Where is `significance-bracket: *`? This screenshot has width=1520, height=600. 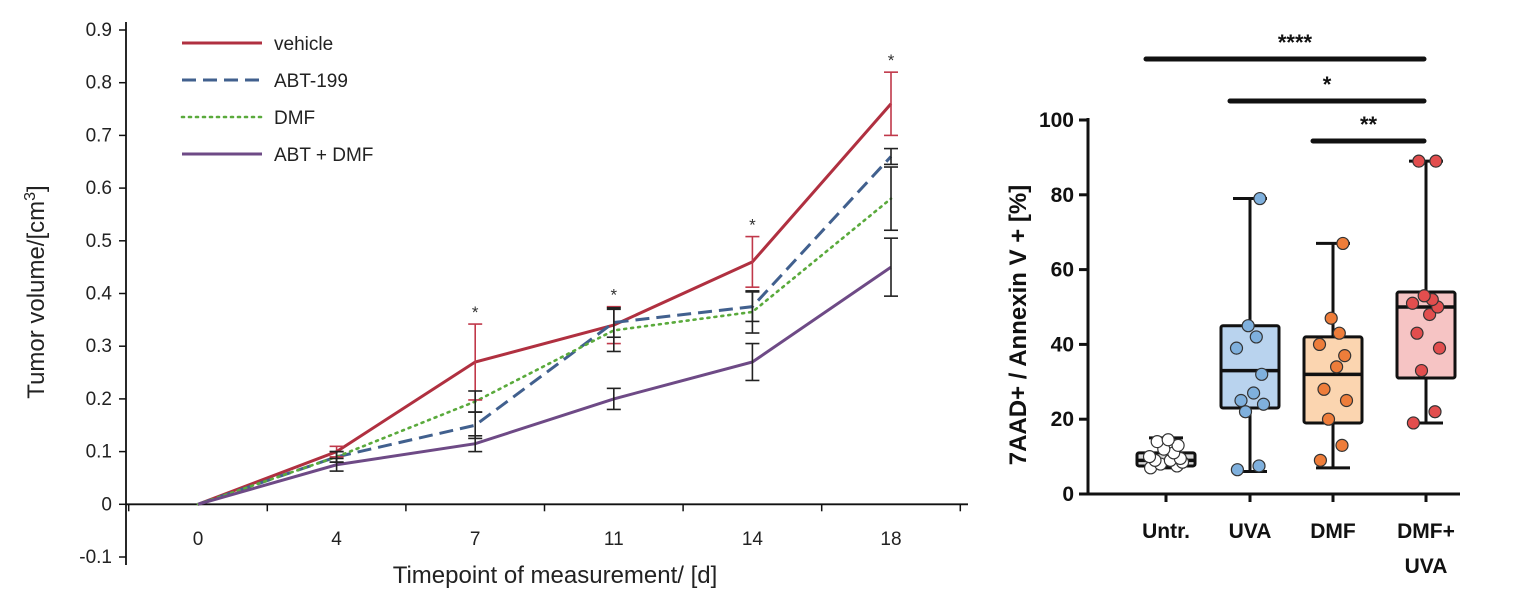 significance-bracket: * is located at coordinates (1327, 88).